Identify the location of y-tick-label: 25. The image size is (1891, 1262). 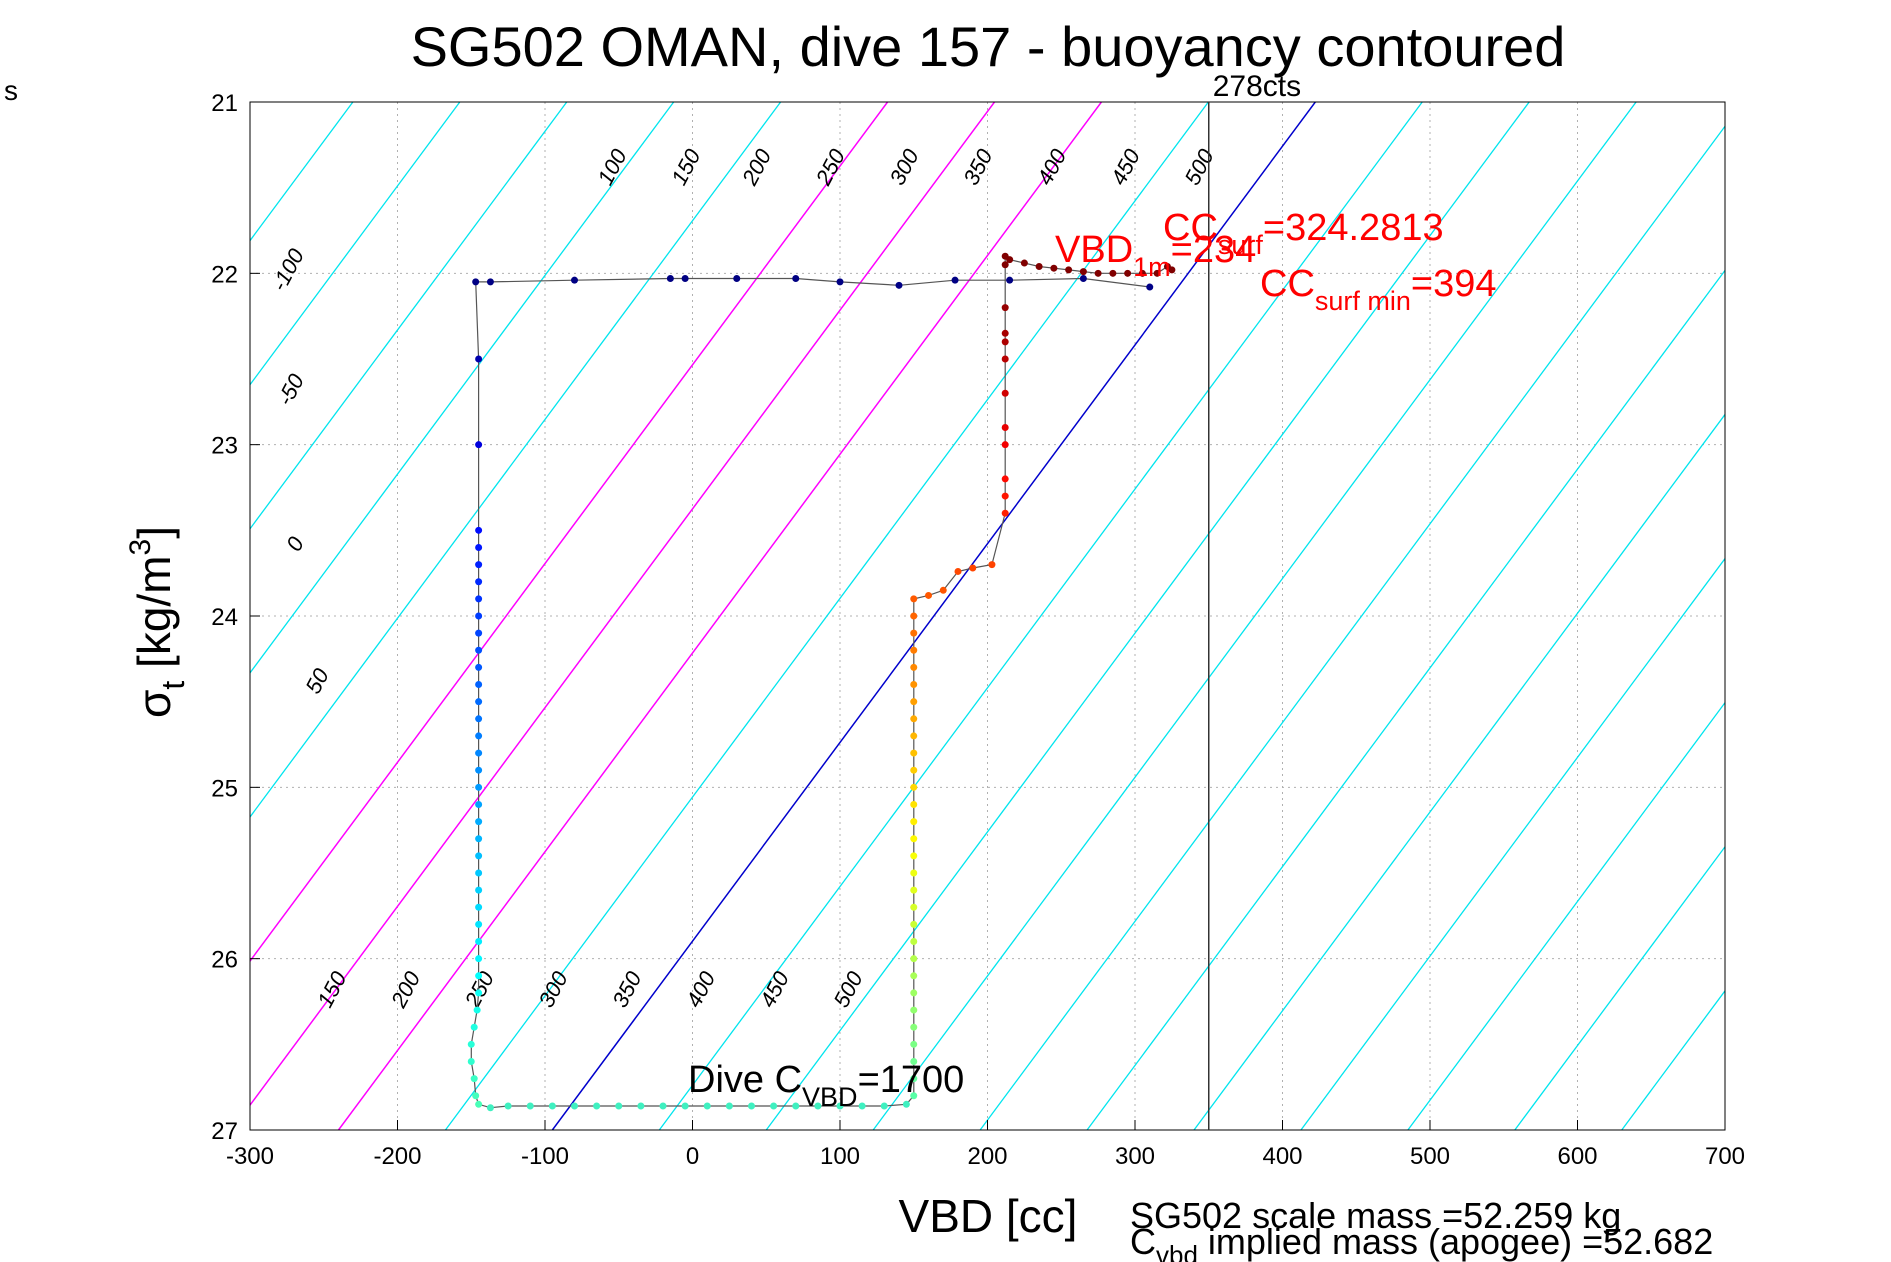
(224, 788).